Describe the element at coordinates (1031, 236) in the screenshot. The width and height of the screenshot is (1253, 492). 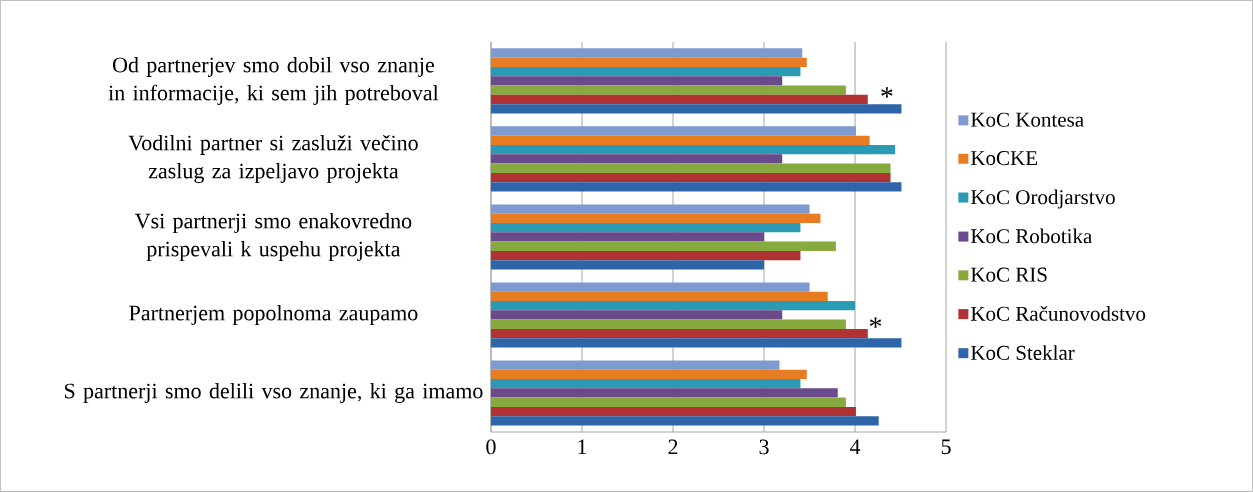
I see `legend-label: KoC Robotika` at that location.